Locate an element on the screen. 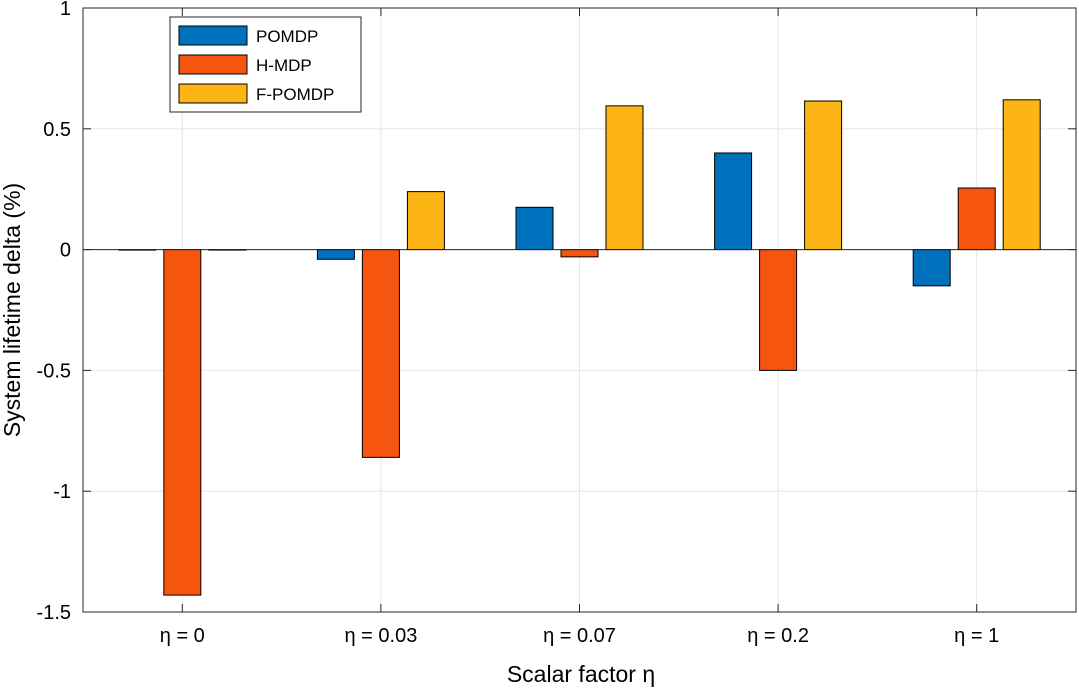  x-axis-label: Scalar factor η is located at coordinates (581, 674).